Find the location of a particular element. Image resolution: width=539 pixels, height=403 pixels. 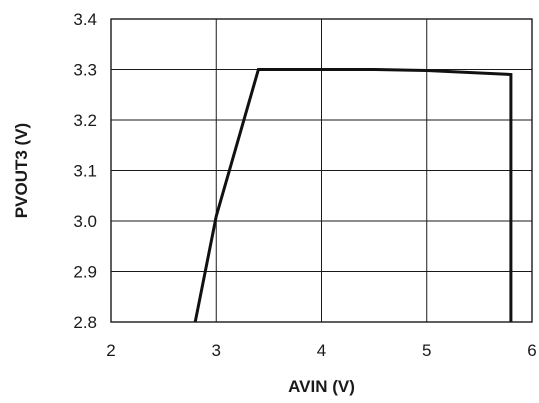

x-tick-label: 4 is located at coordinates (321, 350).